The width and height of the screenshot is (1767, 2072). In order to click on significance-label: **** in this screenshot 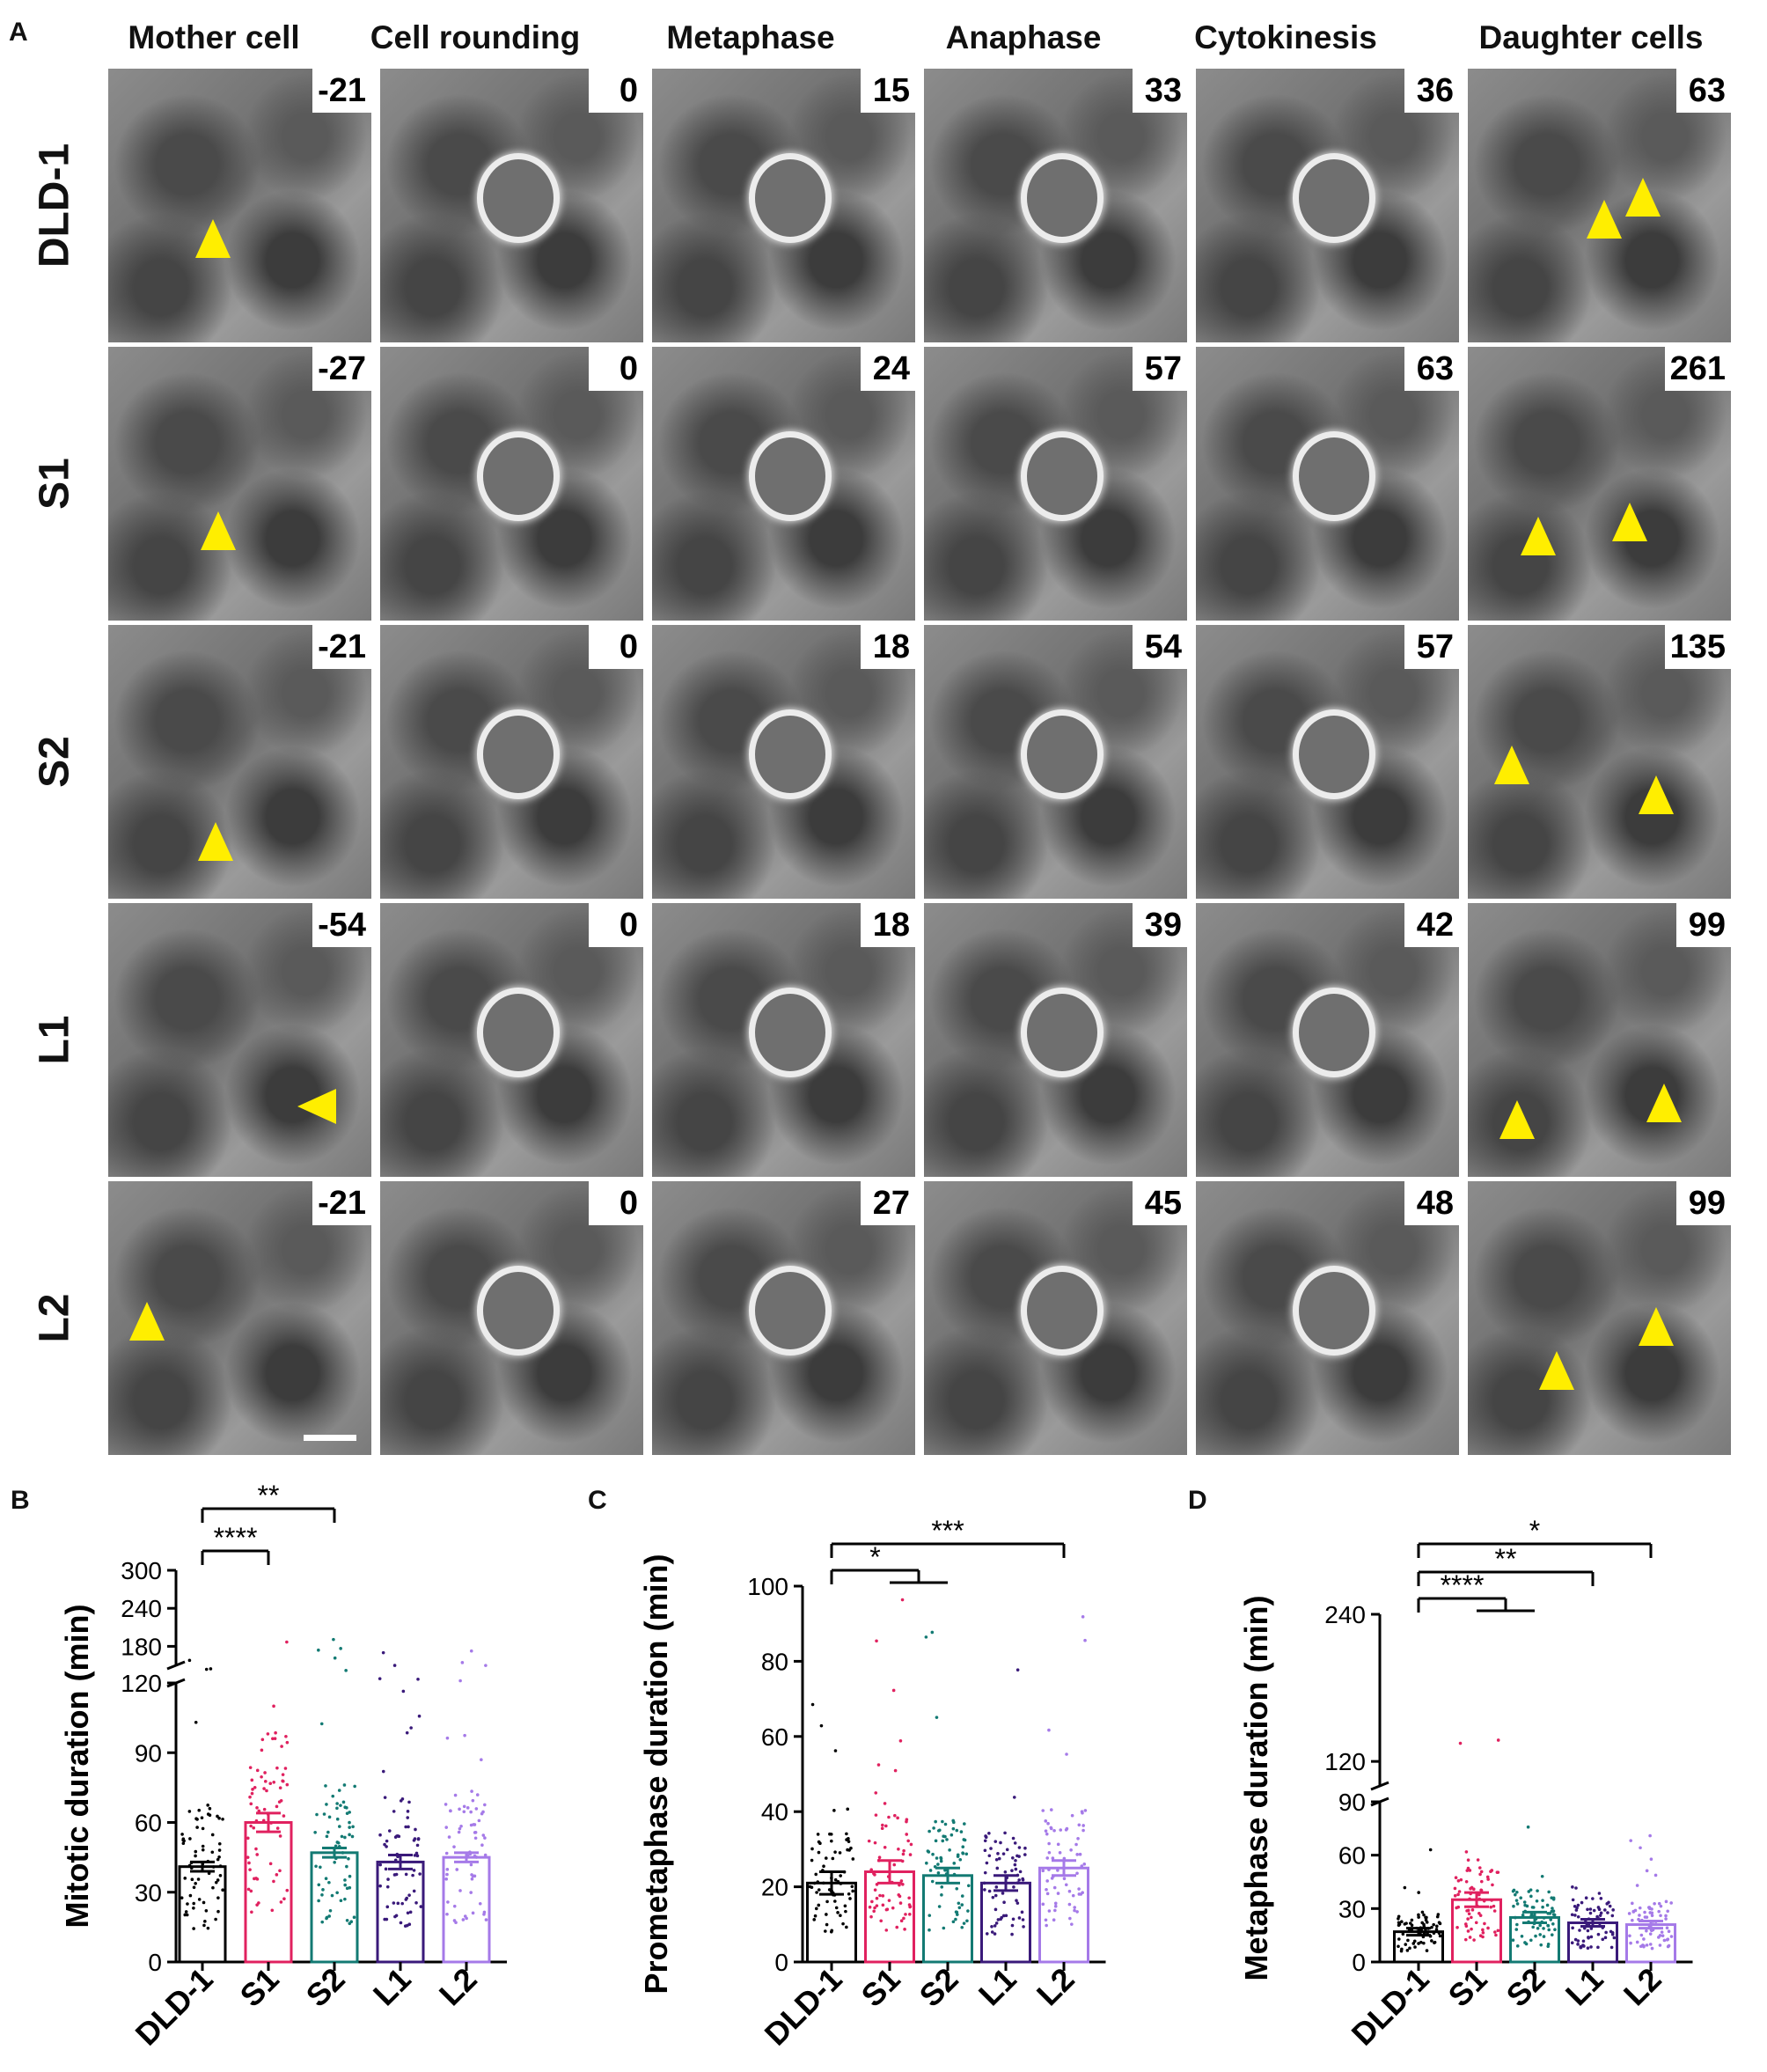, I will do `click(1463, 1585)`.